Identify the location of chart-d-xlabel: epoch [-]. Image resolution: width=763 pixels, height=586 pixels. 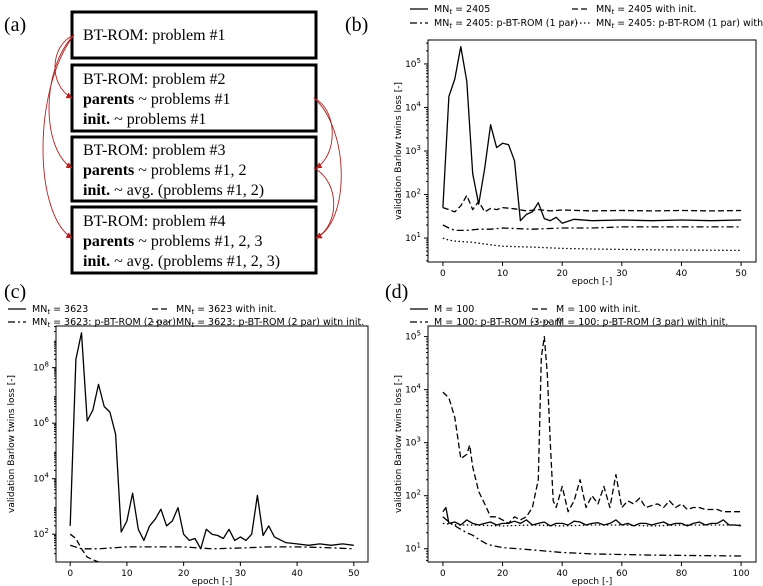
(592, 581).